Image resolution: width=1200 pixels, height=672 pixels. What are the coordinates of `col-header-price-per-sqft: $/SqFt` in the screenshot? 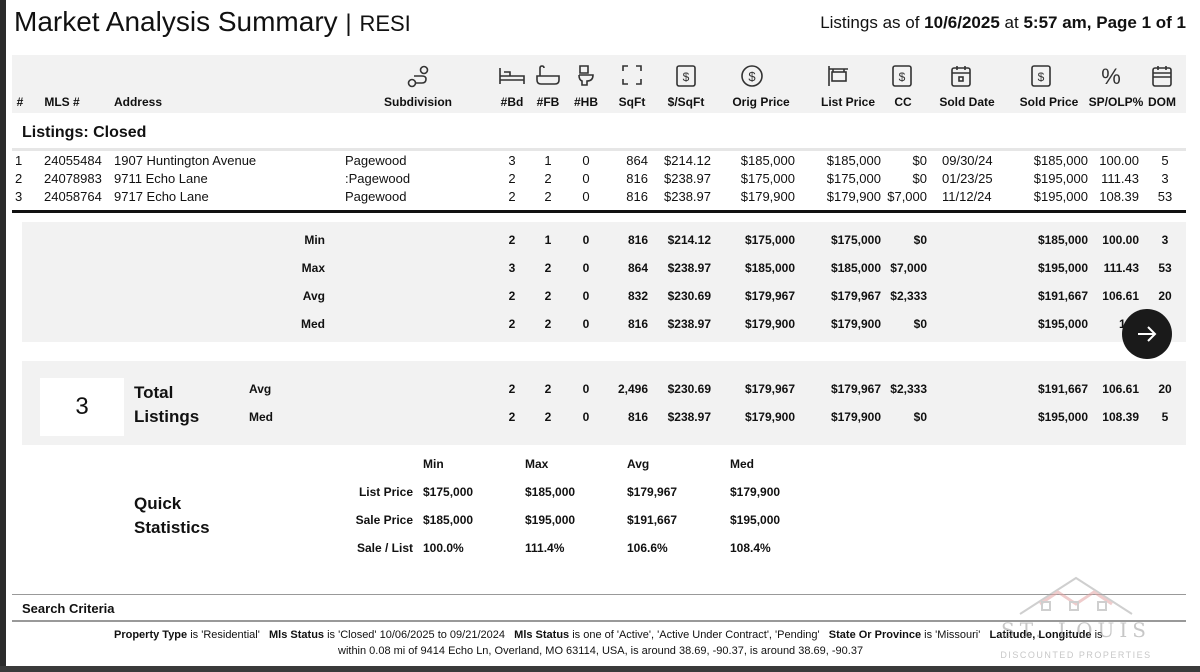 It's located at (686, 102).